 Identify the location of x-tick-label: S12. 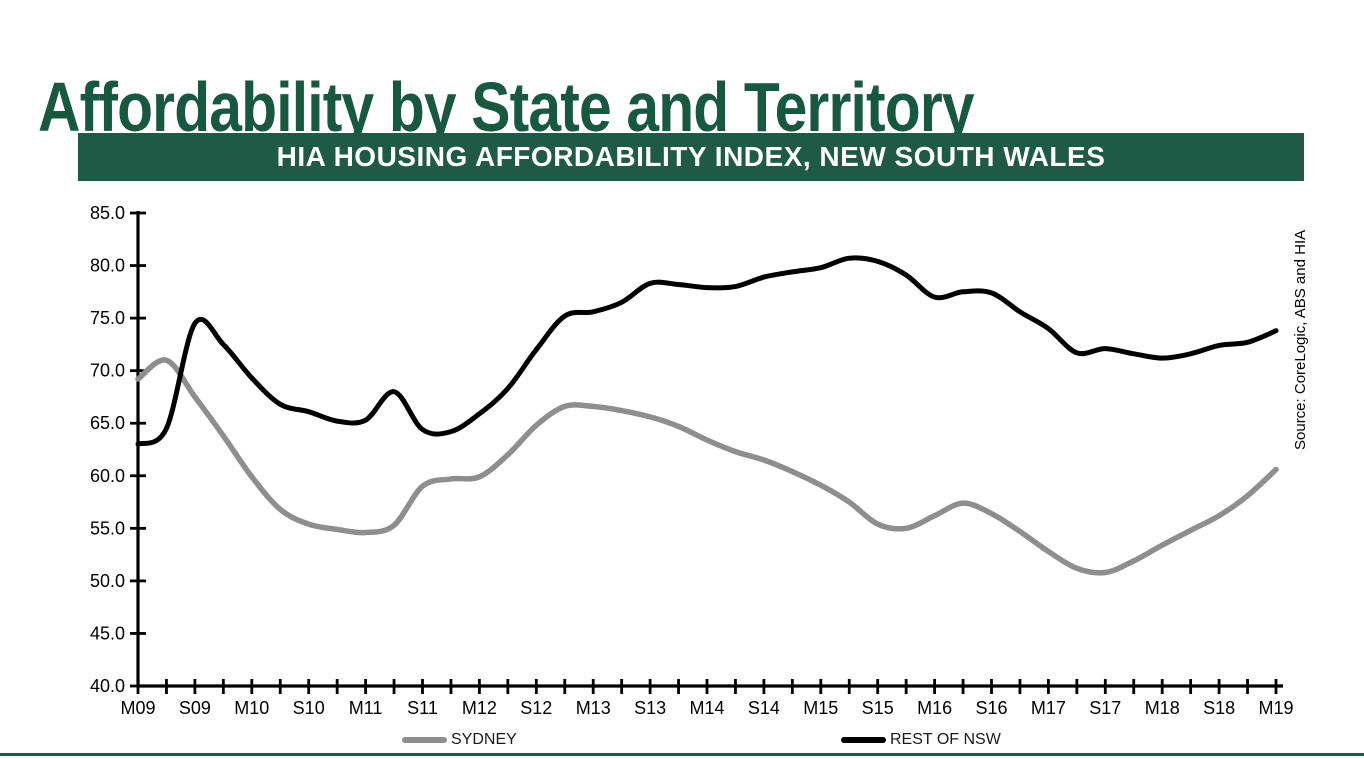
(536, 708).